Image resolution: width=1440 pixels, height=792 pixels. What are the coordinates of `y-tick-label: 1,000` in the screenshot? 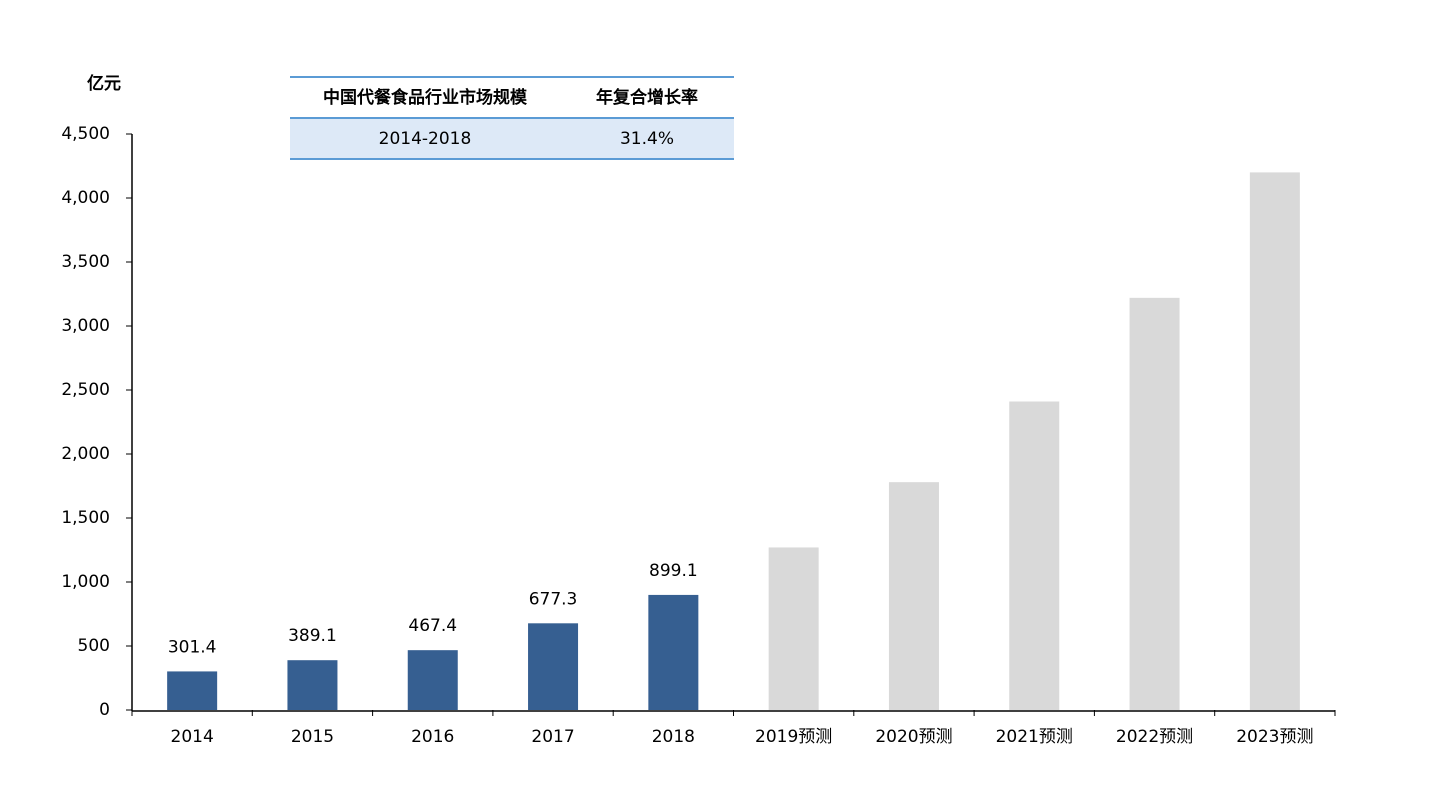 It's located at (85, 582).